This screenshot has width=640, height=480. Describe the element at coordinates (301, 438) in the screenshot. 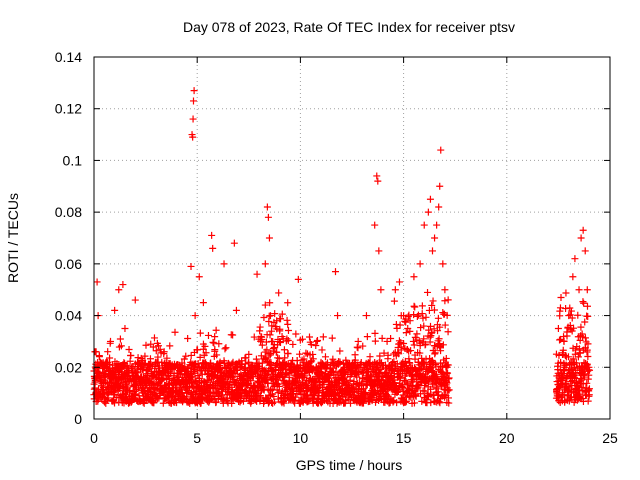

I see `x-tick-label: 10` at that location.